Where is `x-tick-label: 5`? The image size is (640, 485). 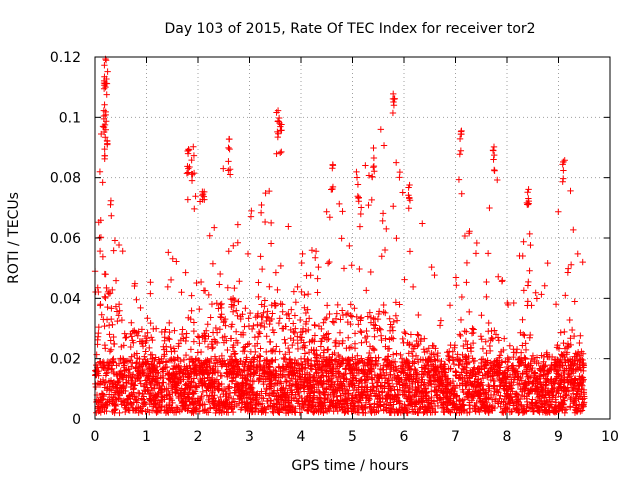
x-tick-label: 5 is located at coordinates (352, 437).